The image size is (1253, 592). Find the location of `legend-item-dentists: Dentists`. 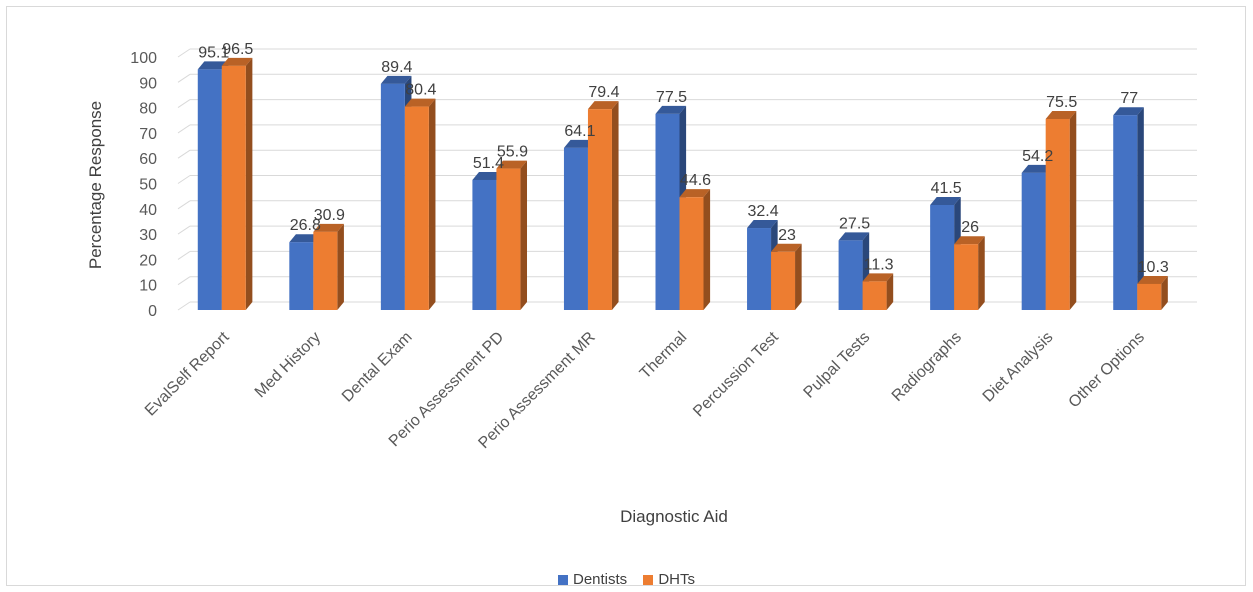

legend-item-dentists: Dentists is located at coordinates (592, 579).